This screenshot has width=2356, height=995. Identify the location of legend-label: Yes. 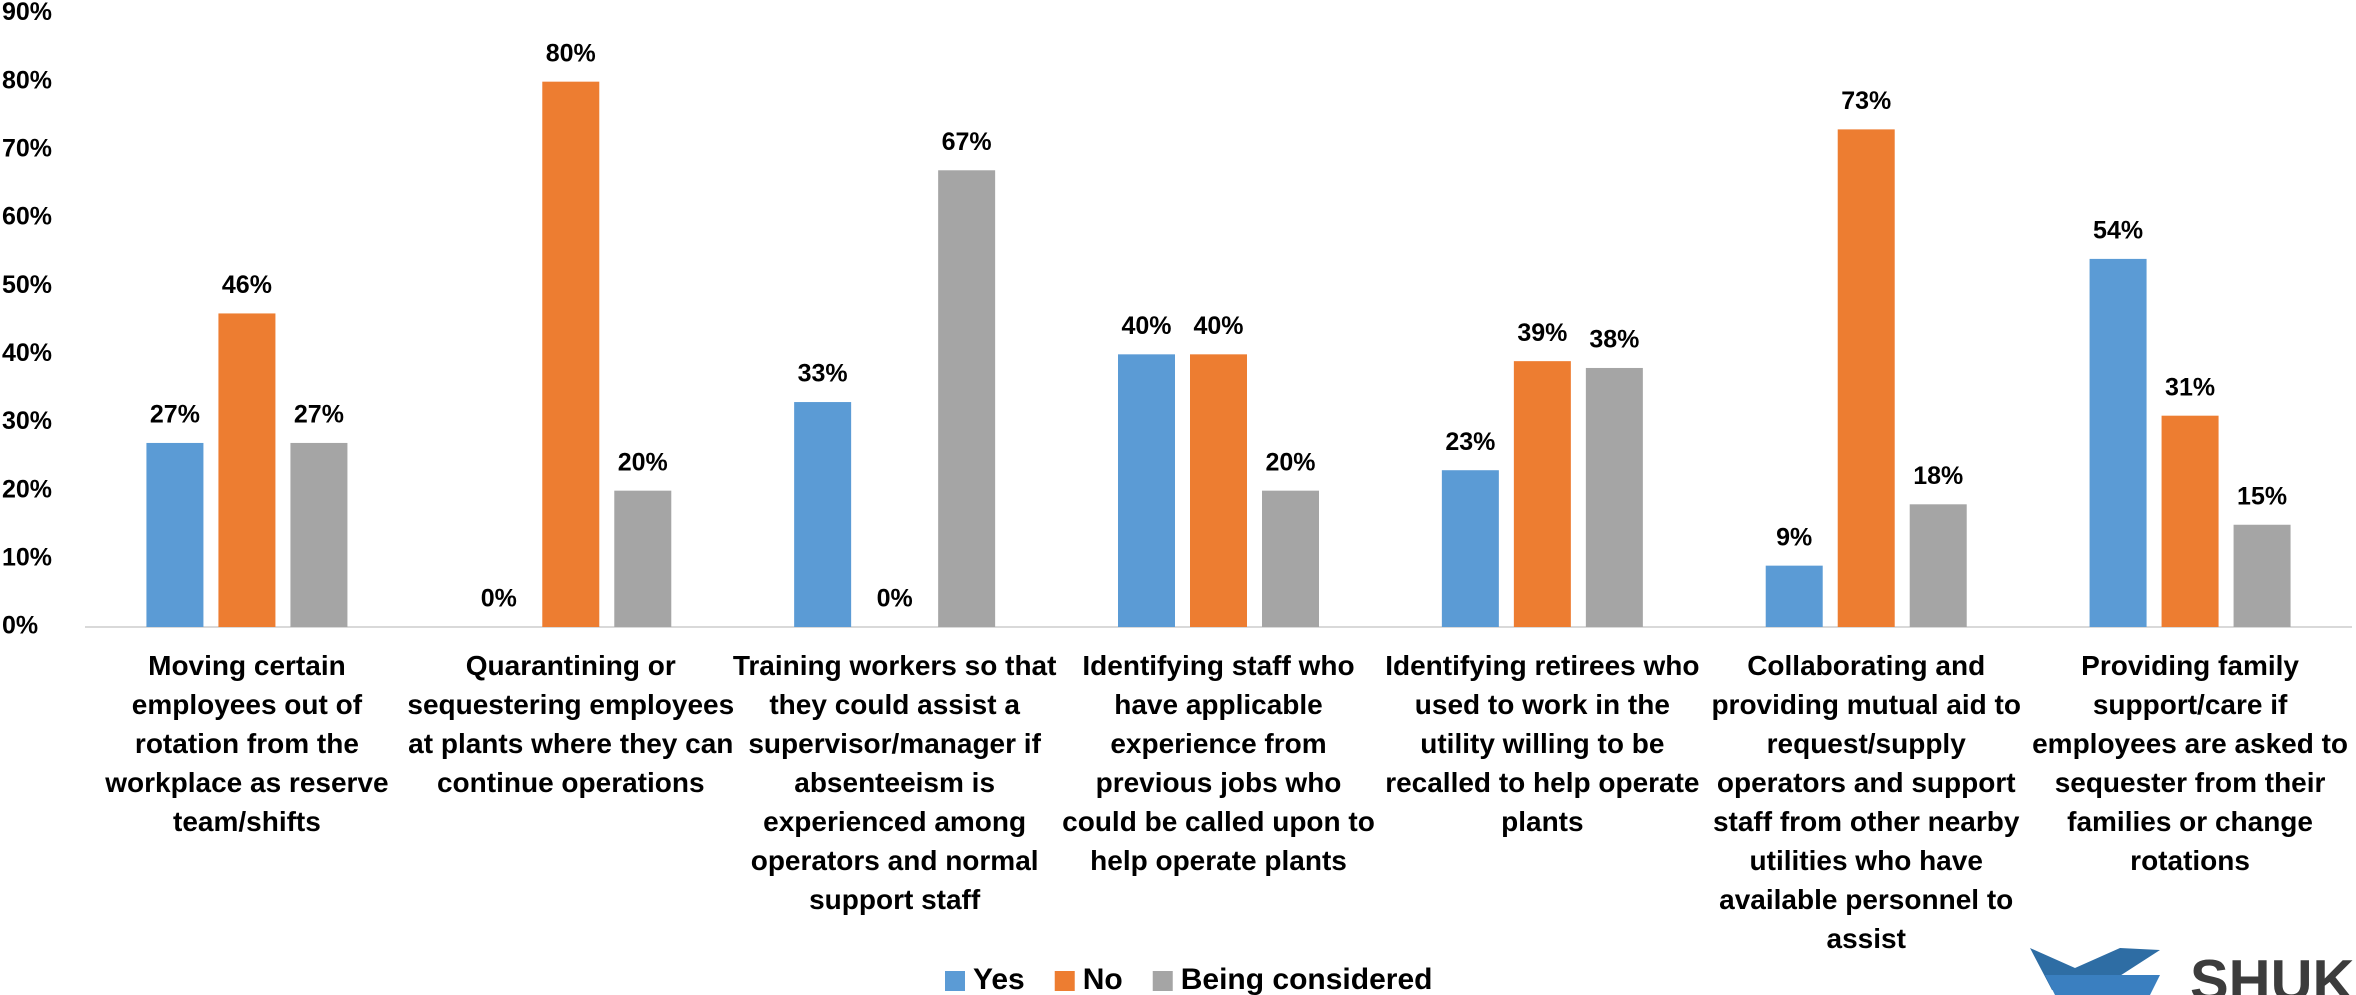
(999, 979).